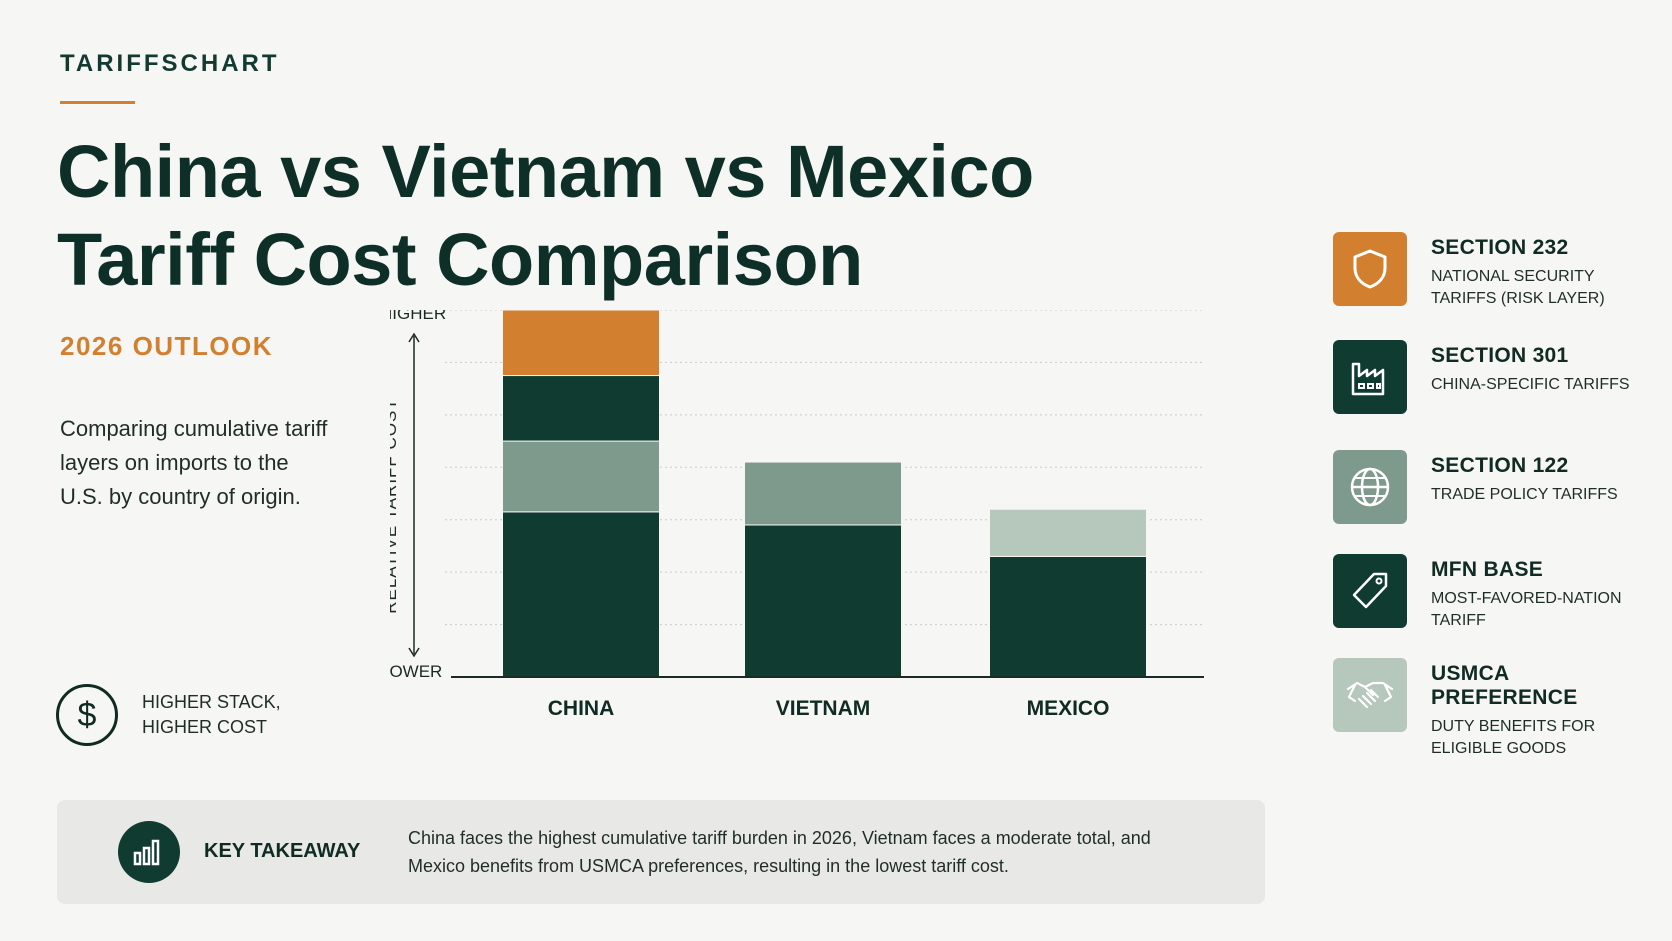 The width and height of the screenshot is (1672, 941). I want to click on globe-icon, so click(1370, 487).